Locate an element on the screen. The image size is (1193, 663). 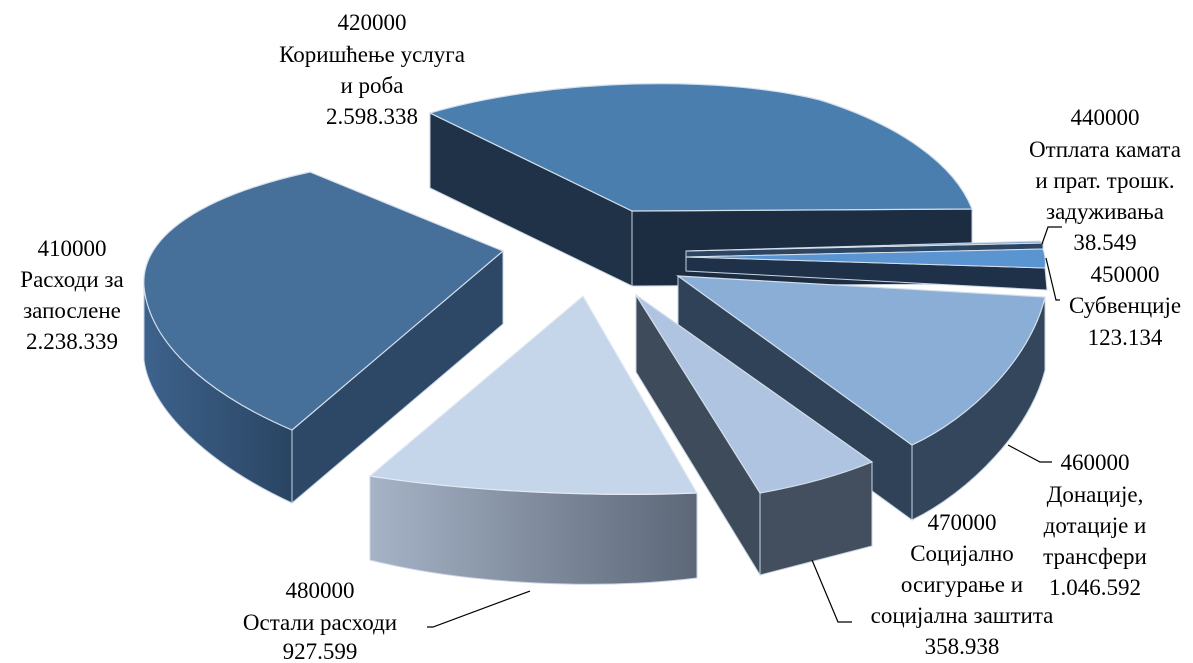
label-470000-name-line2: осигурање и is located at coordinates (962, 584).